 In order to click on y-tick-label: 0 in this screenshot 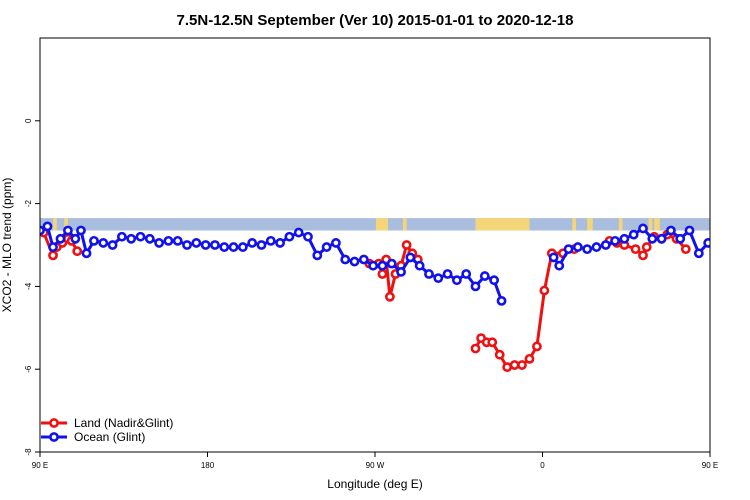, I will do `click(28, 120)`.